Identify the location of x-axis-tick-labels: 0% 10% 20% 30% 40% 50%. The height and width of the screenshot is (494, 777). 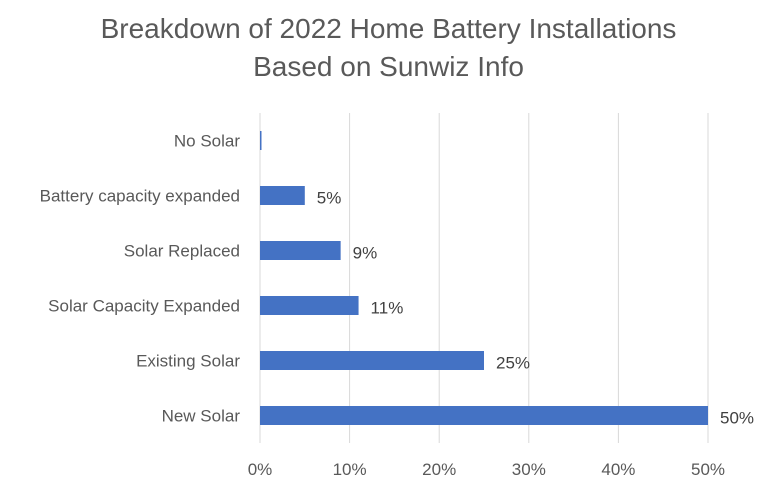
(486, 469).